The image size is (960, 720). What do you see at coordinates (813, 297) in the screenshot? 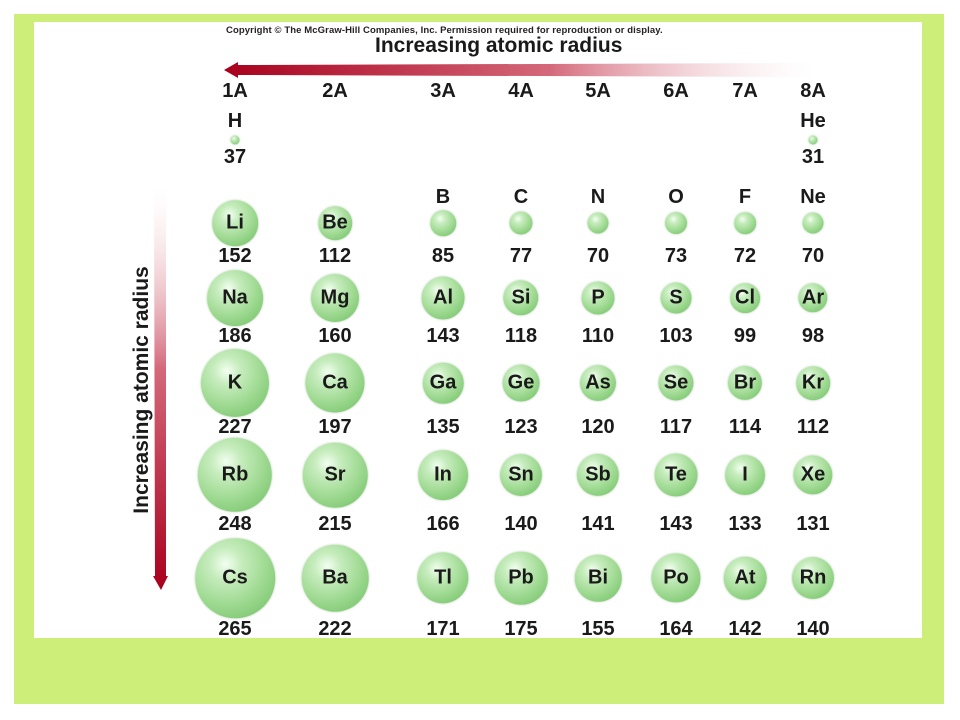
I see `element-symbol-ar: Ar` at bounding box center [813, 297].